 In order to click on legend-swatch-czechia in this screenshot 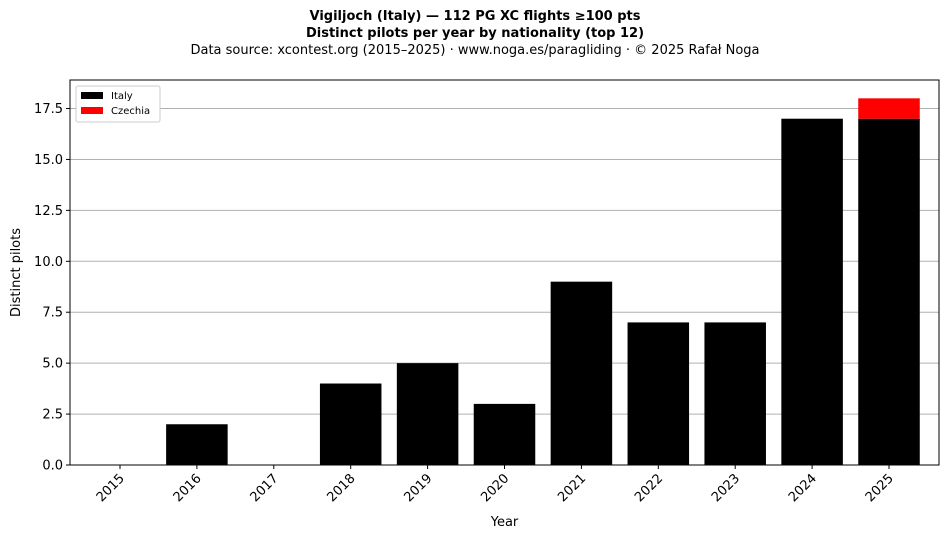, I will do `click(92, 110)`.